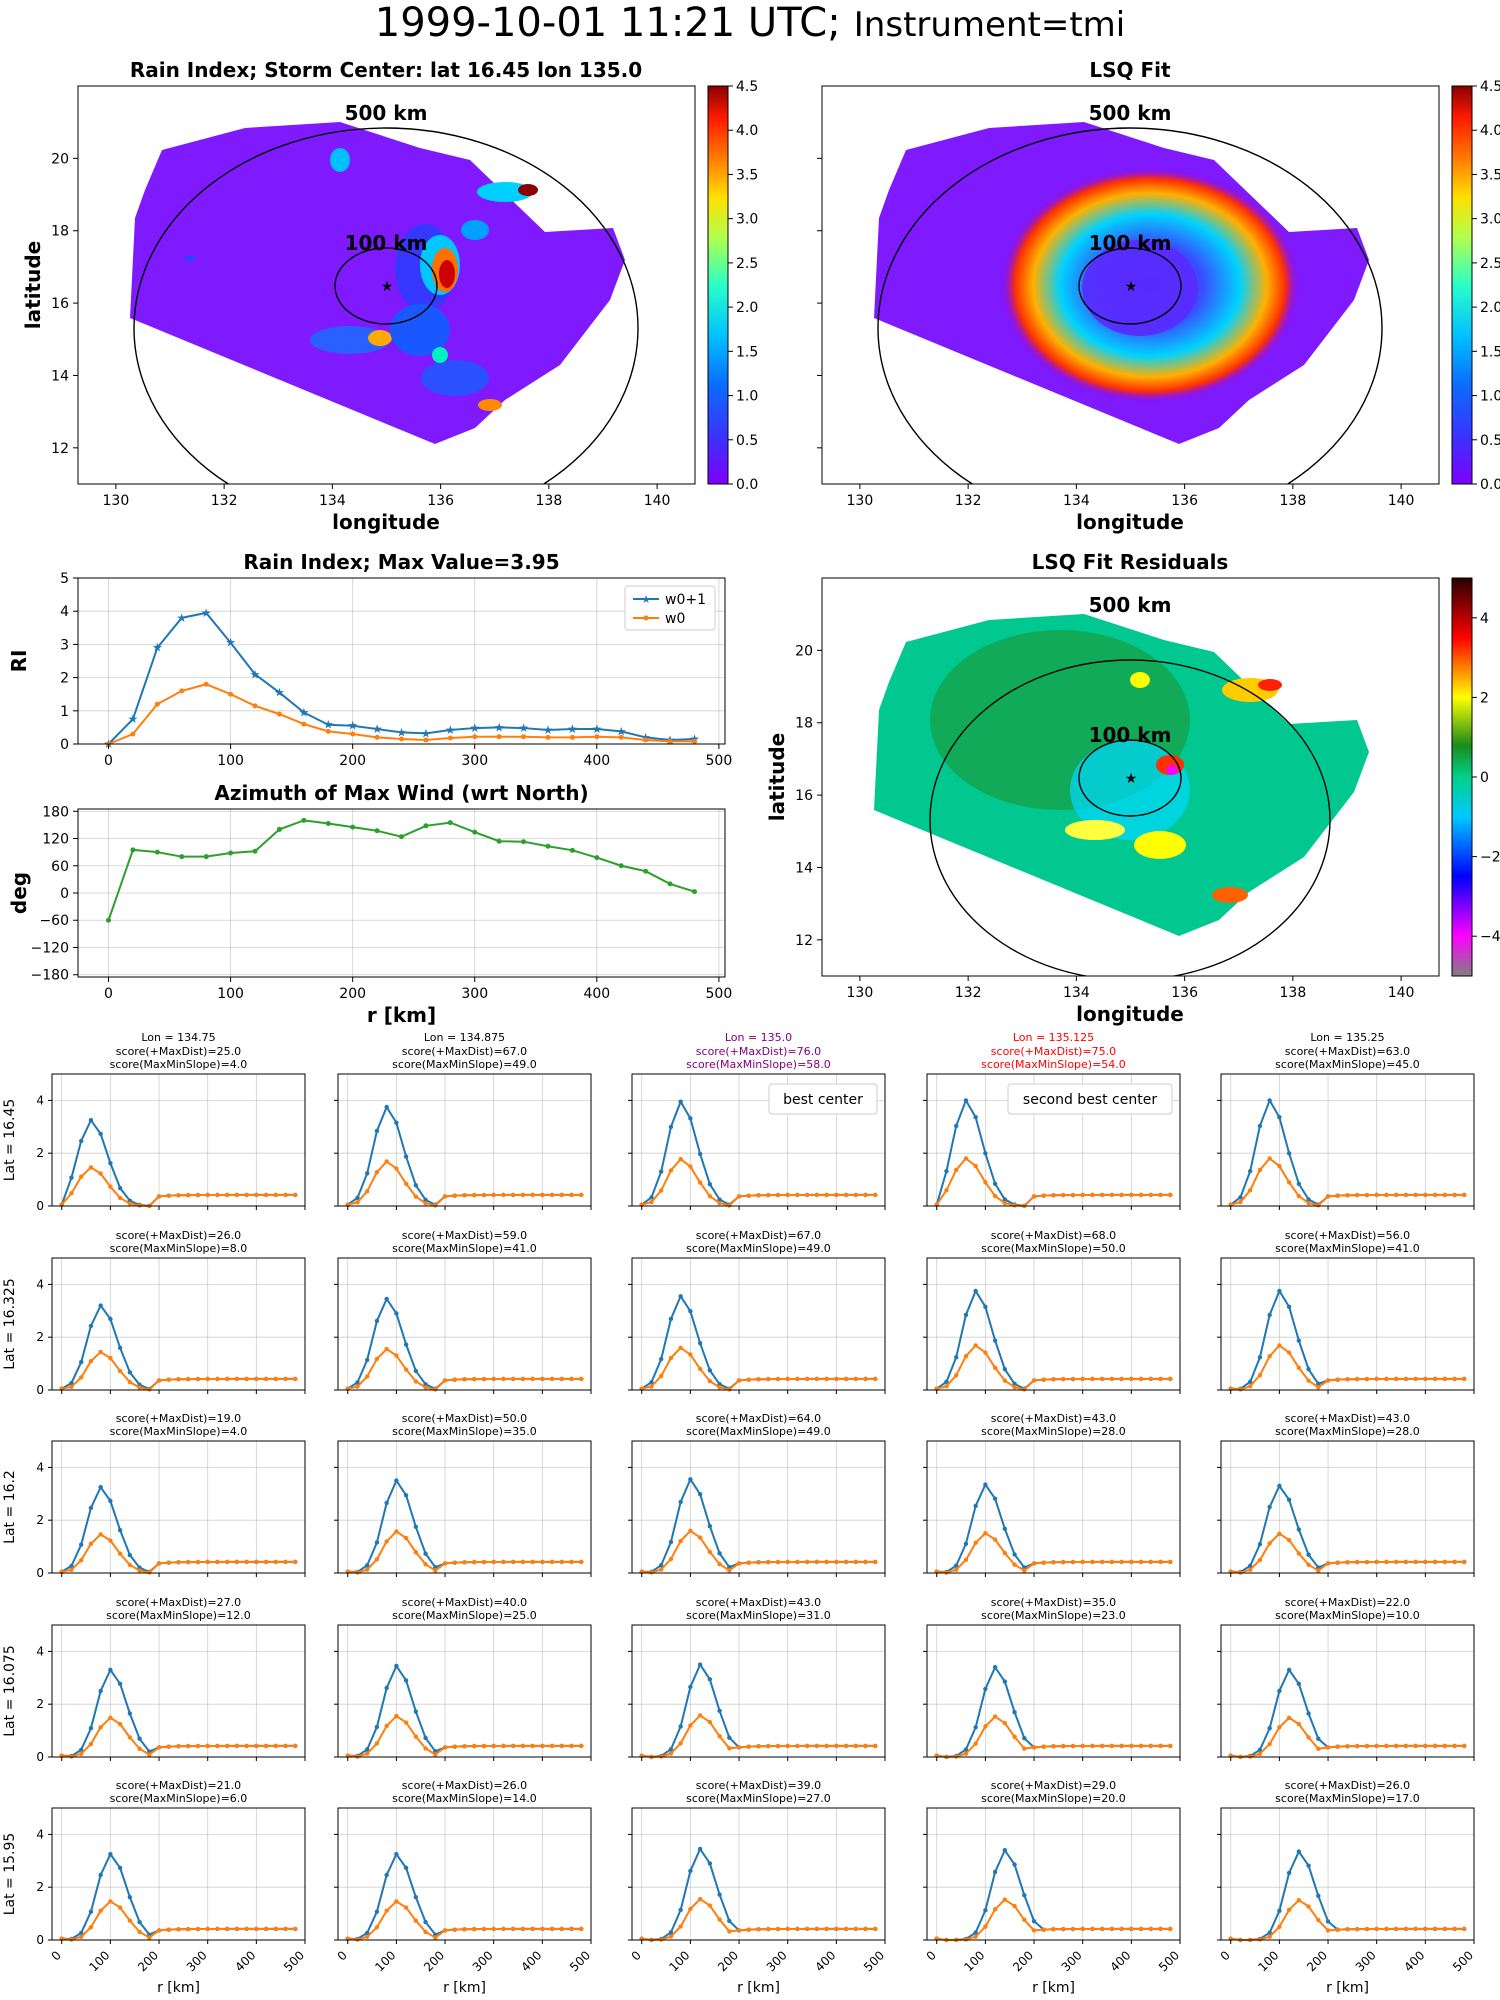 This screenshot has width=1500, height=2000. I want to click on x-tick-label: 136, so click(440, 501).